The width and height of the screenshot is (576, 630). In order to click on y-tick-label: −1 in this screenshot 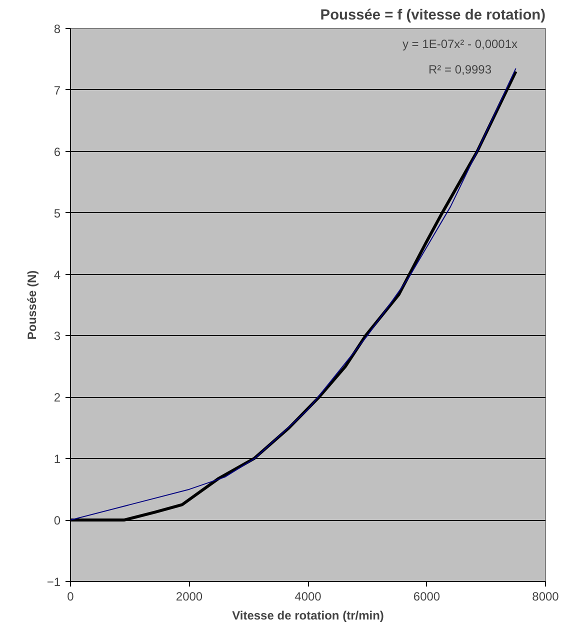, I will do `click(53, 582)`.